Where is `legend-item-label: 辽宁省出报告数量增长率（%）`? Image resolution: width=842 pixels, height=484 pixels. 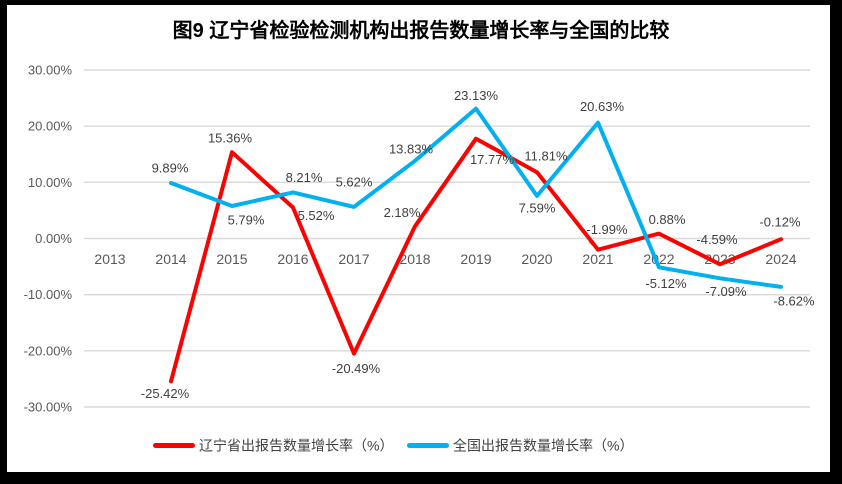 legend-item-label: 辽宁省出报告数量增长率（%） is located at coordinates (296, 446).